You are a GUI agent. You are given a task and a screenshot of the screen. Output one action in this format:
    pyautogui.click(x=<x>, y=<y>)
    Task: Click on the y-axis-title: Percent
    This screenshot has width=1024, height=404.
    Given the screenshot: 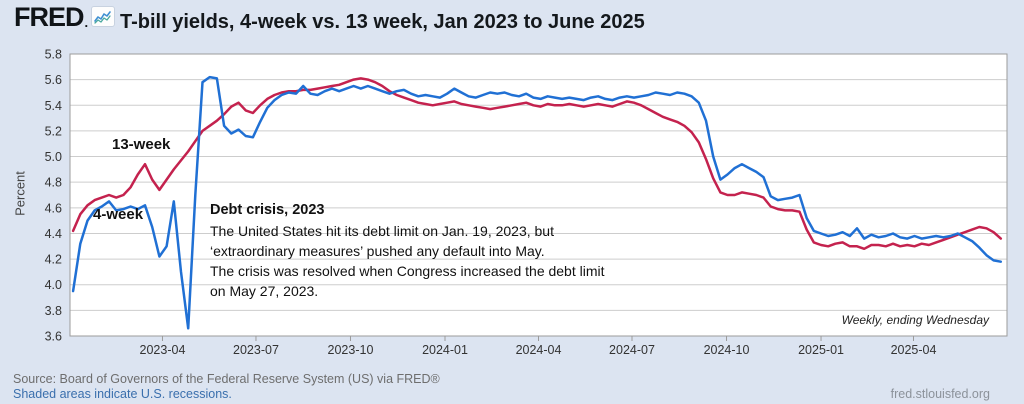 What is the action you would take?
    pyautogui.click(x=20, y=193)
    